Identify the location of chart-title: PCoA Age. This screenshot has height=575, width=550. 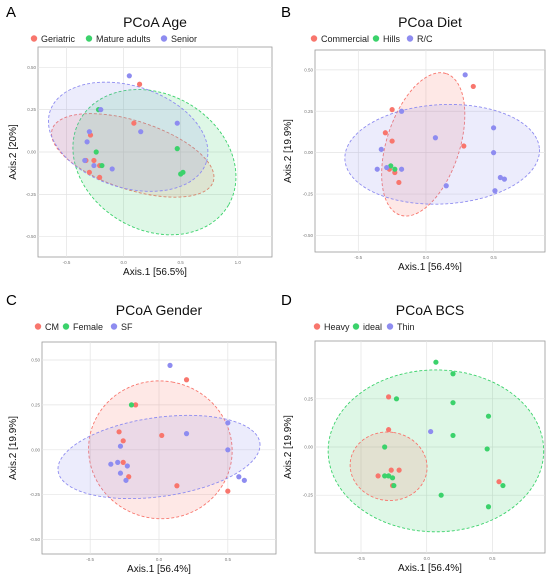
(155, 22).